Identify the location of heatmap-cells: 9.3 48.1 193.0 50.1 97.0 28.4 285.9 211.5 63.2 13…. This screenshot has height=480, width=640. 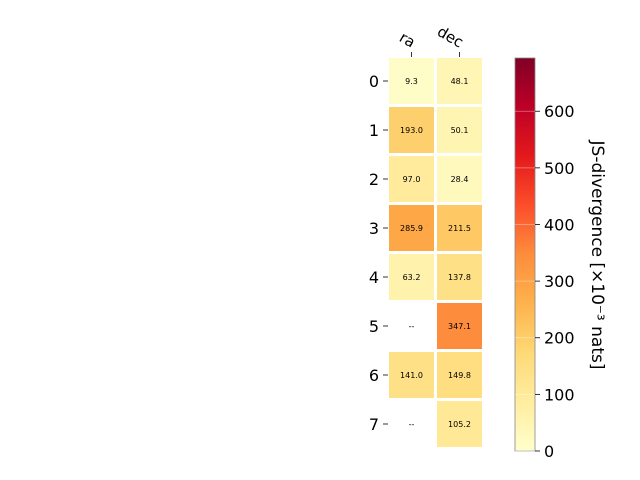
(435, 252).